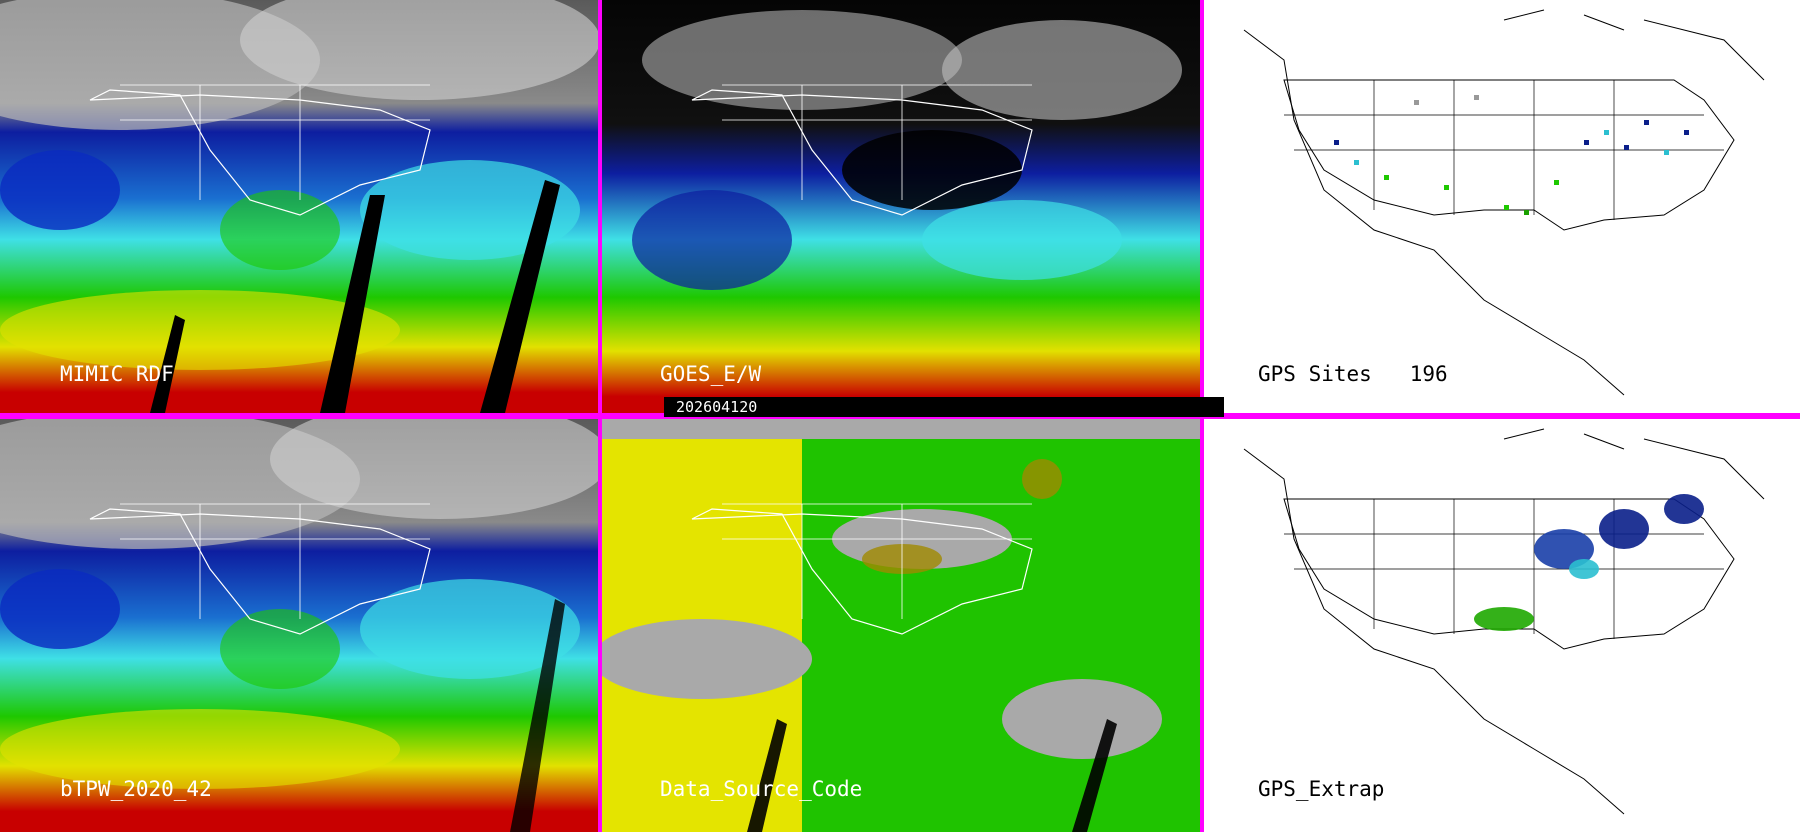 This screenshot has width=1800, height=832. Describe the element at coordinates (136, 789) in the screenshot. I see `panel-label: bTPW_2020_42` at that location.